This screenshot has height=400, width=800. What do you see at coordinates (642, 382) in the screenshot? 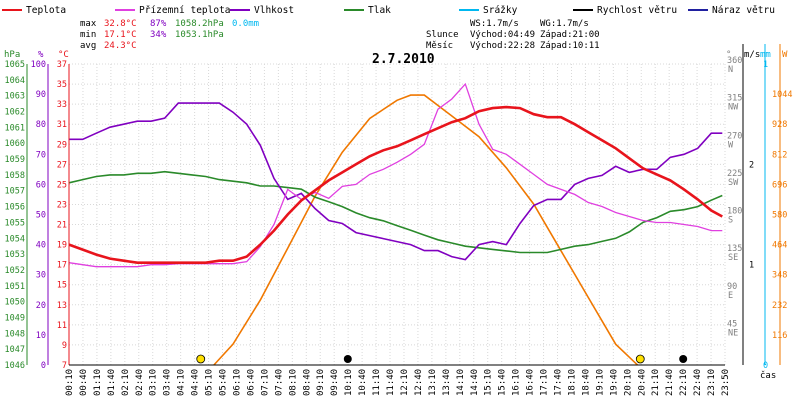
I see `x-tick-label: 20:40` at bounding box center [642, 382].